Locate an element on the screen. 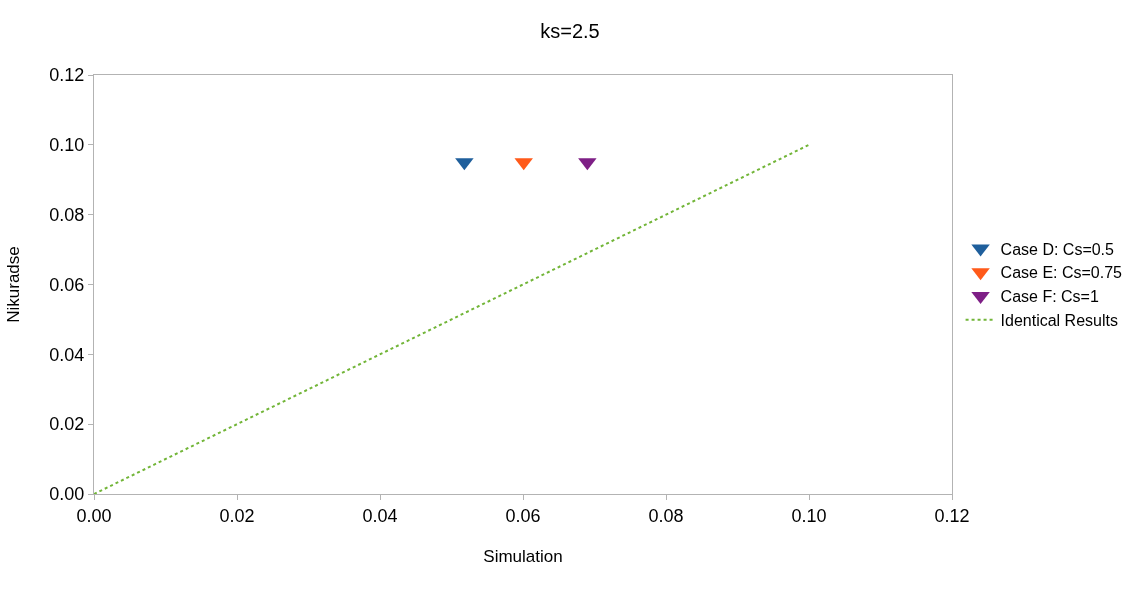 Image resolution: width=1140 pixels, height=589 pixels. y-tick-label: 0.12 is located at coordinates (67, 75).